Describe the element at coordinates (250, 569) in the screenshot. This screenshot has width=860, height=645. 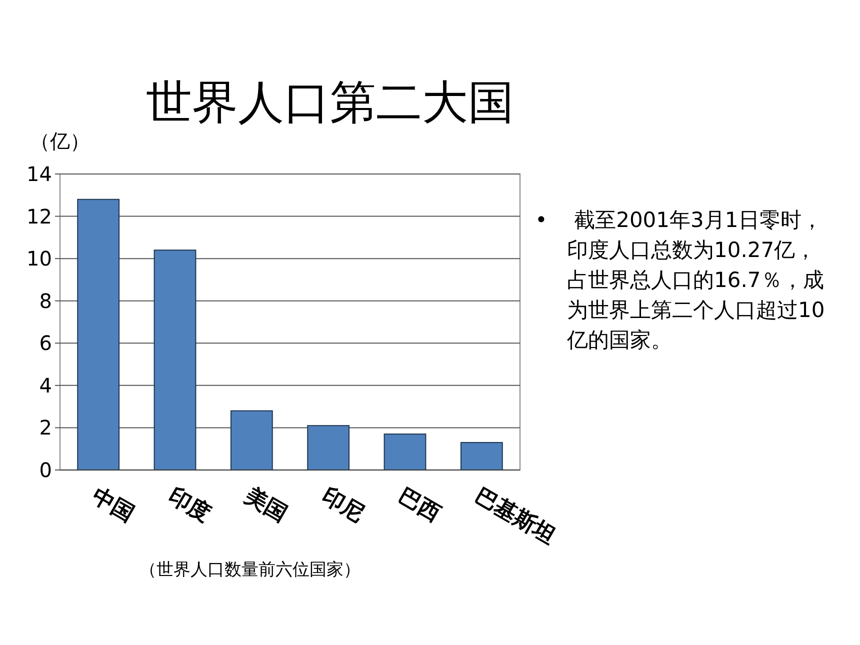
I see `text: （世界人口数量前六位国家）` at that location.